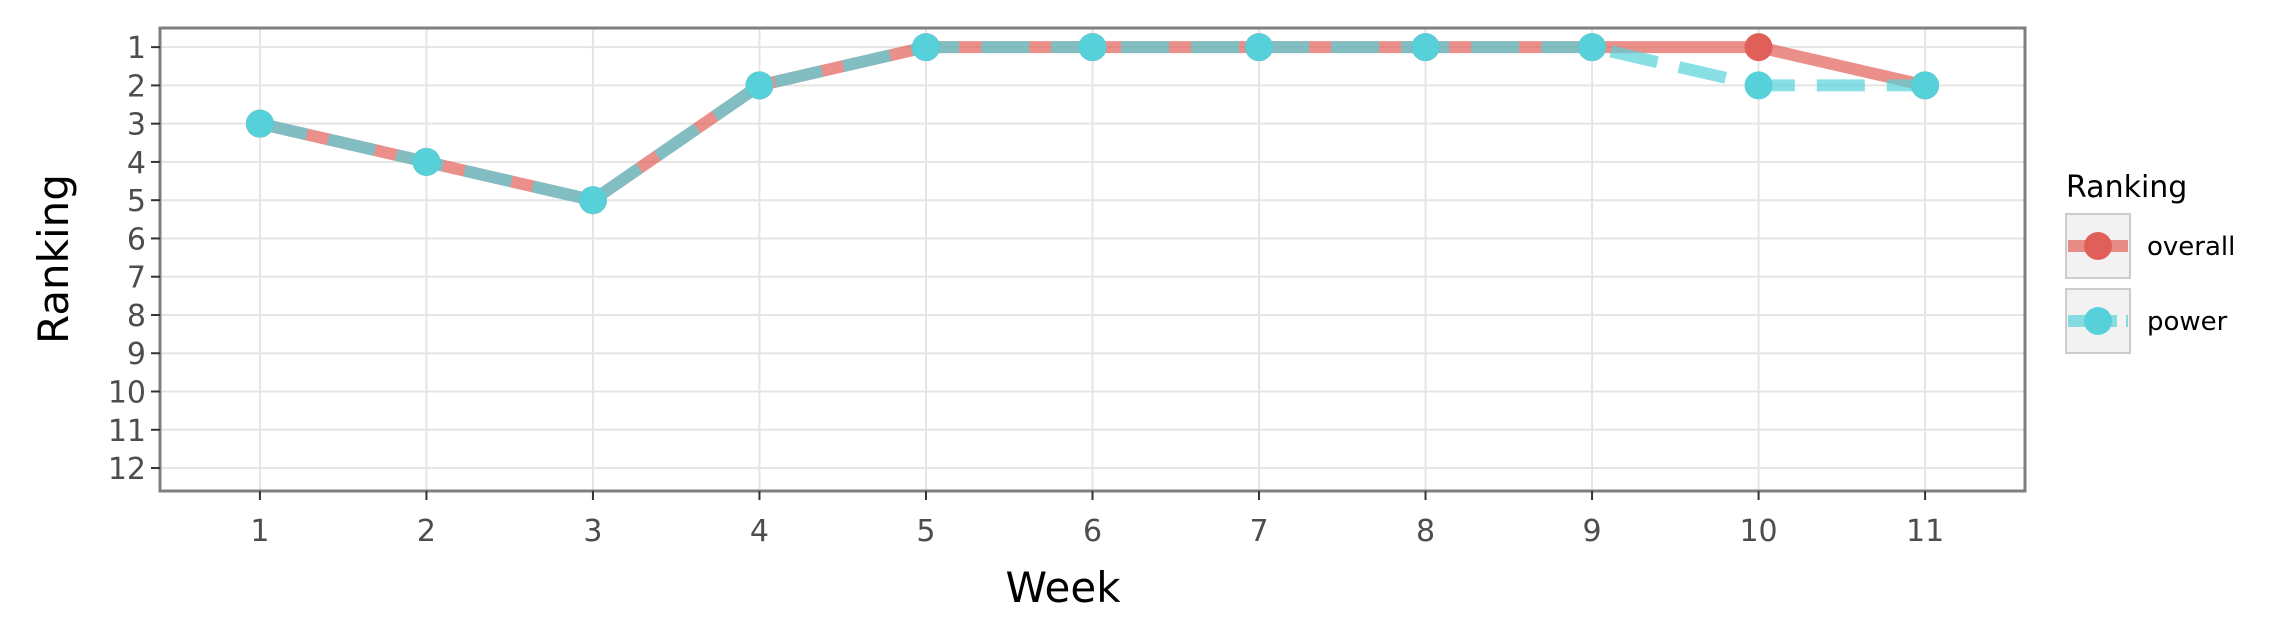 This screenshot has height=641, width=2276. Describe the element at coordinates (759, 531) in the screenshot. I see `x-tick-label: 4` at that location.